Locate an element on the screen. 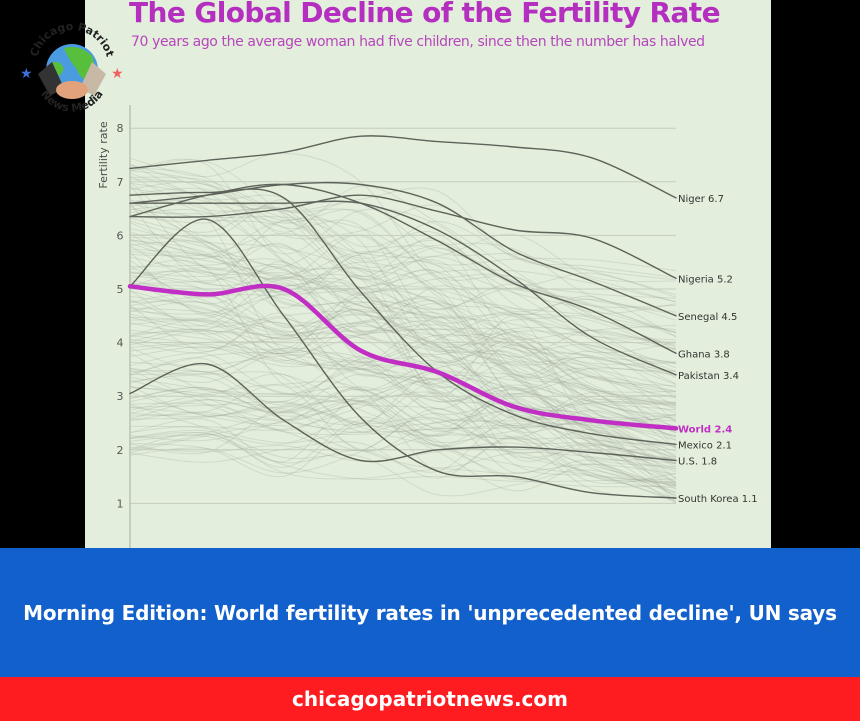 The image size is (860, 721). star-left-icon: ★ is located at coordinates (26, 74).